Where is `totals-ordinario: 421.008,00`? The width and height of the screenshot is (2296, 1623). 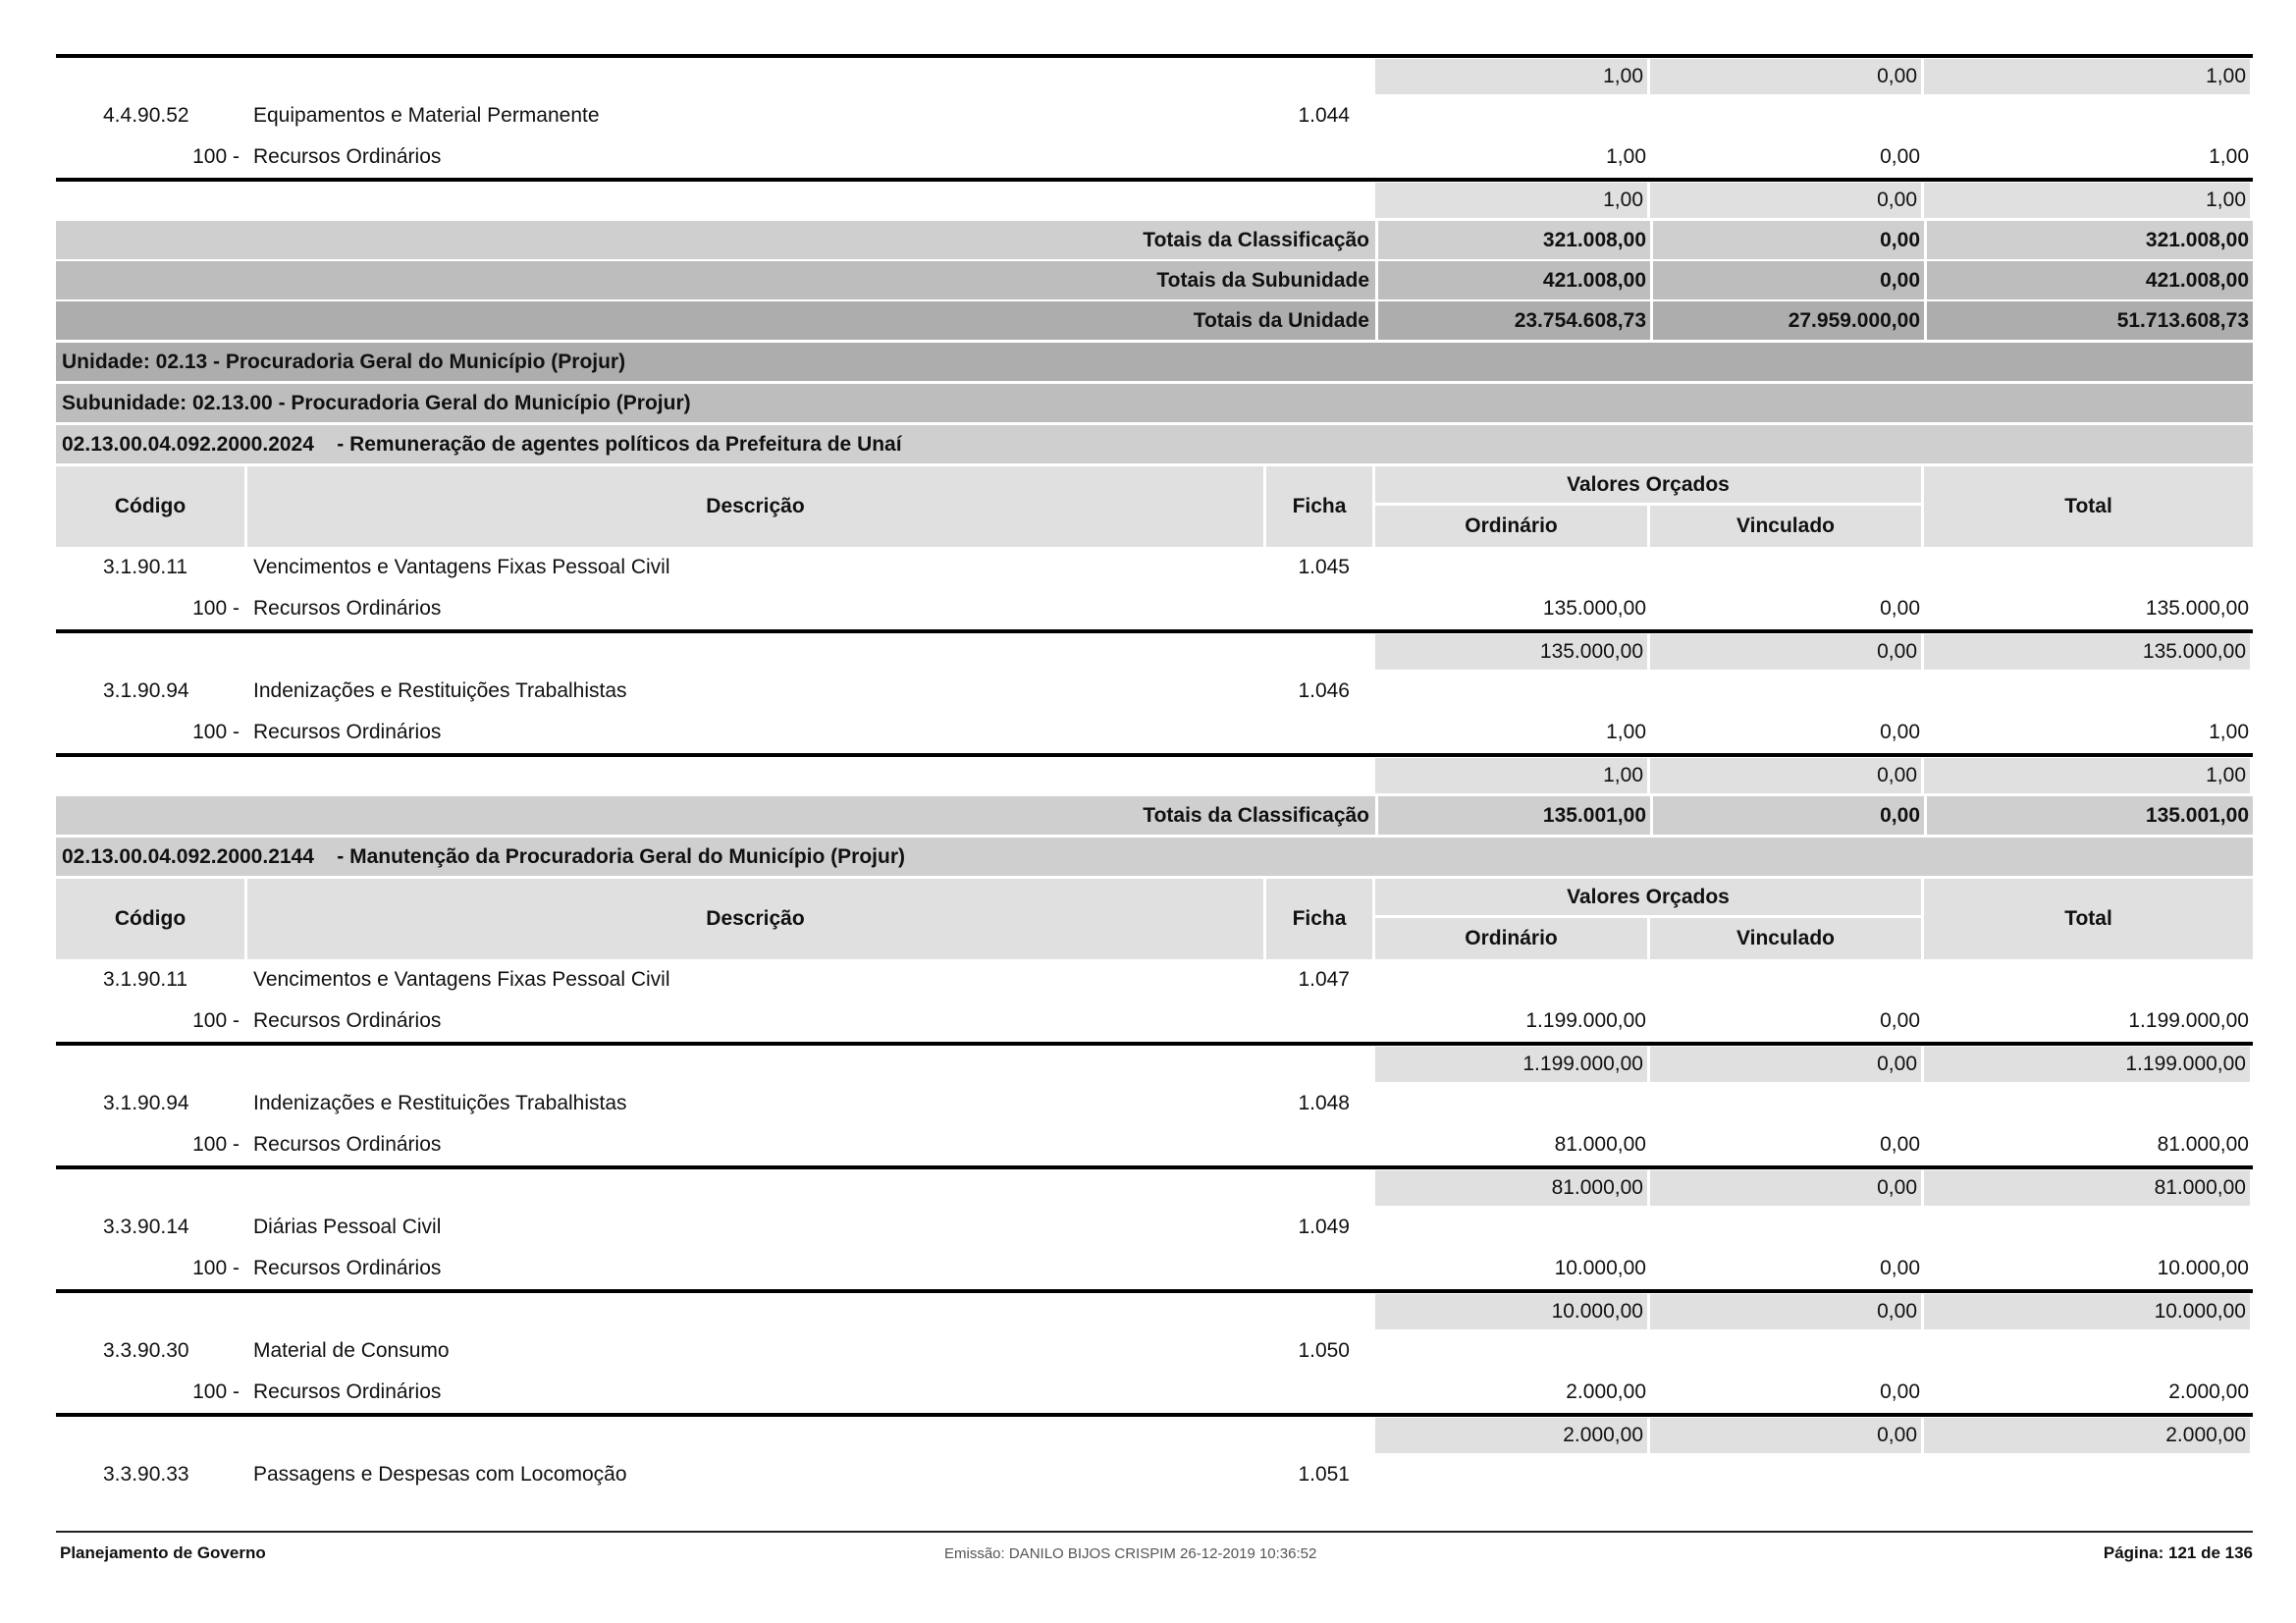 totals-ordinario: 421.008,00 is located at coordinates (1512, 280).